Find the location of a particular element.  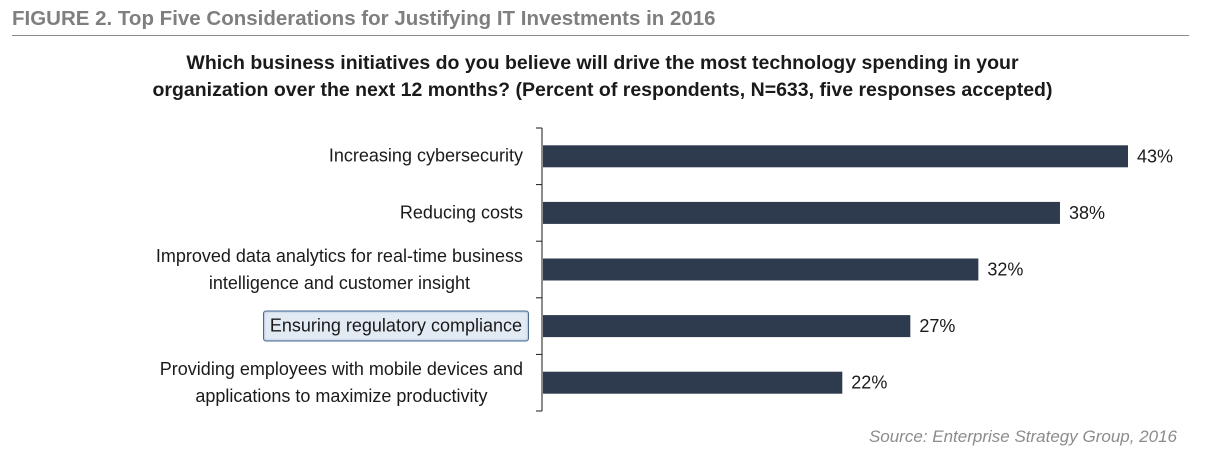

bar-value-label: 32% is located at coordinates (1005, 270).